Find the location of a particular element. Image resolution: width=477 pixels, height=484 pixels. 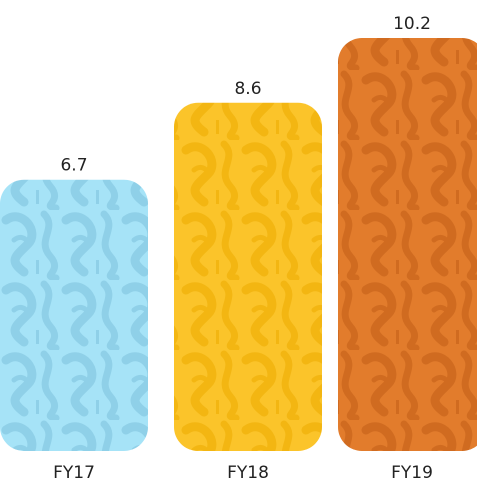

category-label-fy18: FY18 is located at coordinates (248, 473).